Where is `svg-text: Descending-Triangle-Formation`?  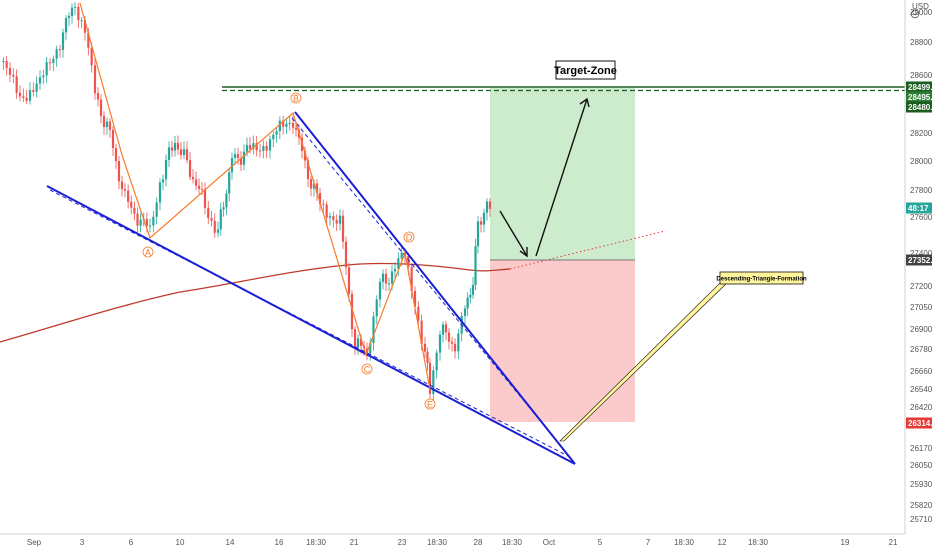 svg-text: Descending-Triangle-Formation is located at coordinates (761, 280).